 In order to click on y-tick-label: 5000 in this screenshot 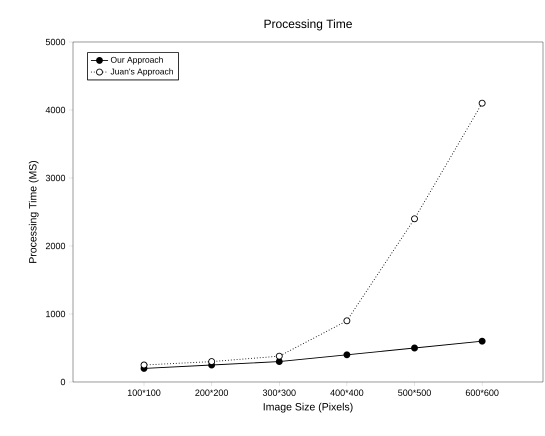, I will do `click(56, 42)`.